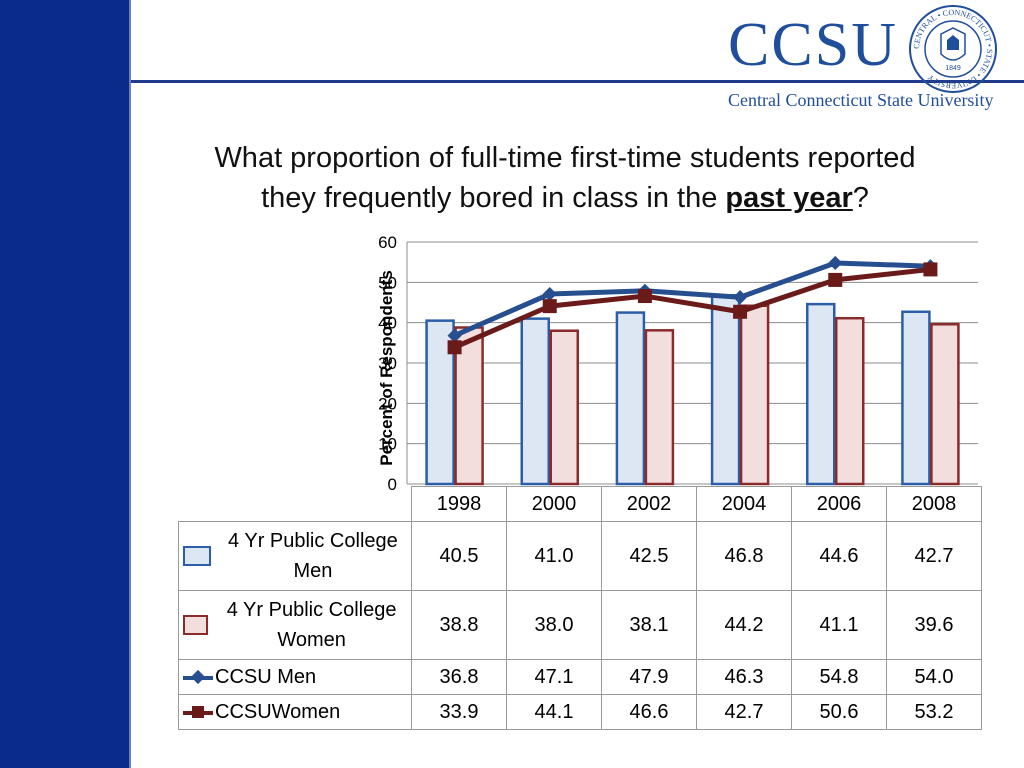 The width and height of the screenshot is (1024, 768). I want to click on legend-entry-ccsu-men: CCSU Men, so click(295, 677).